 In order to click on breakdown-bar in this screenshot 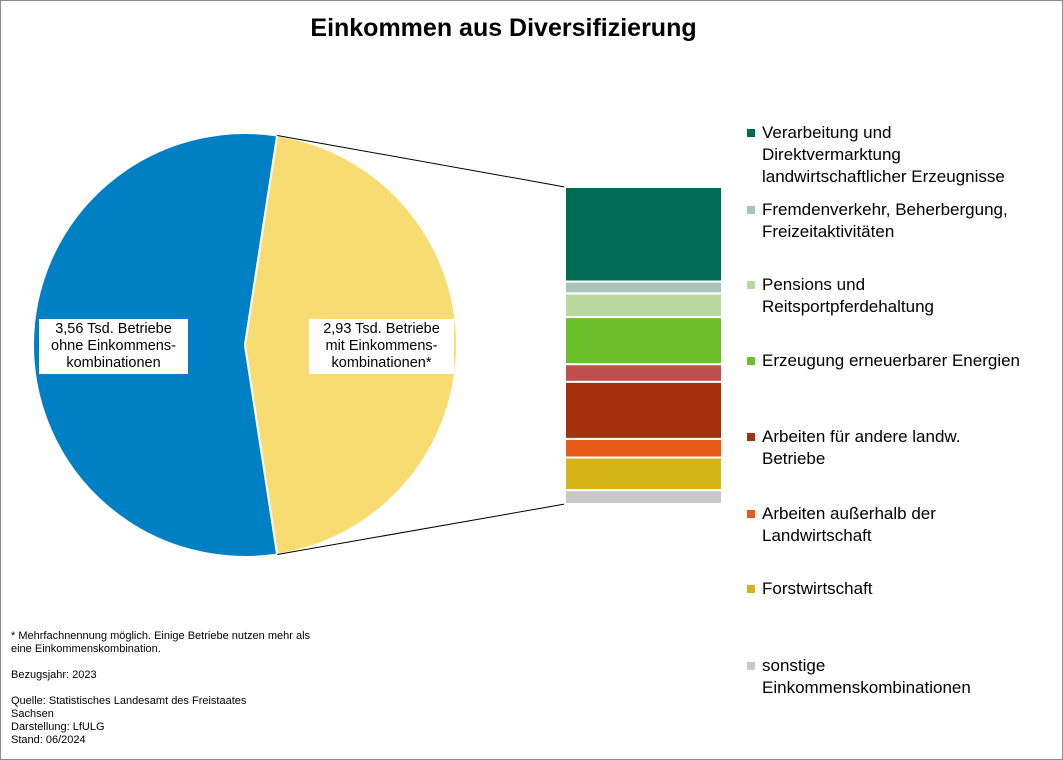, I will do `click(643, 345)`.